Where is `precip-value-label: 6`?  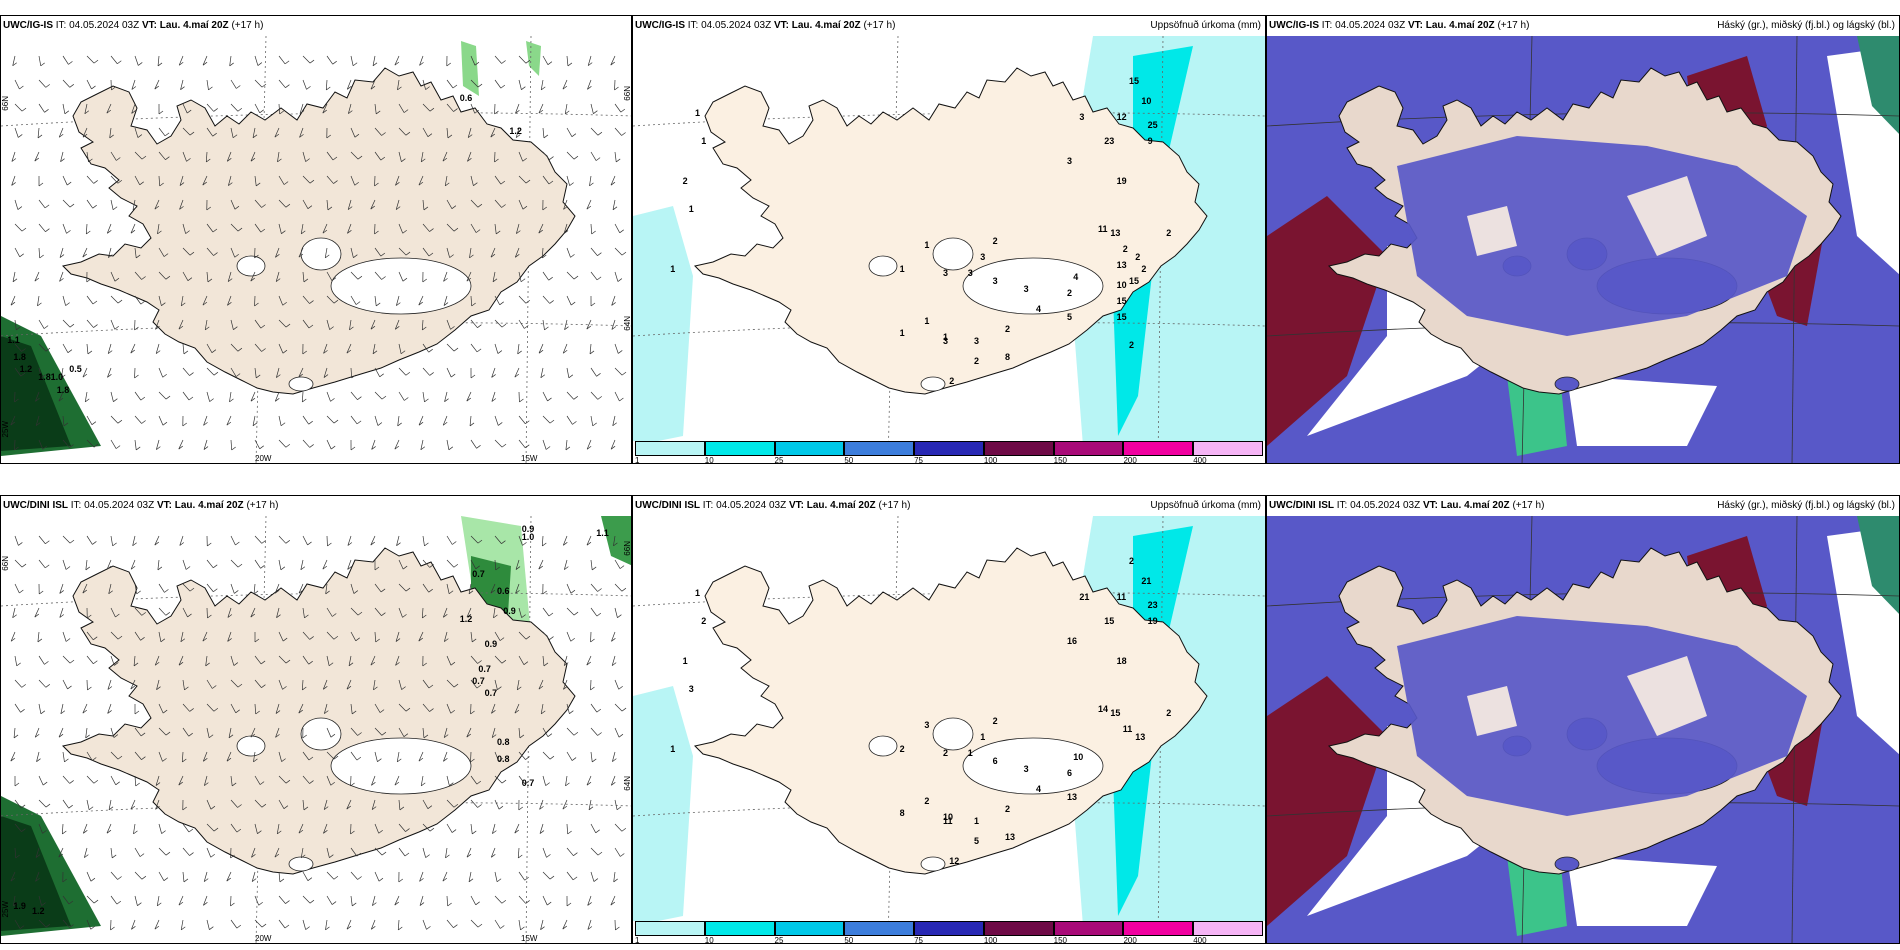 precip-value-label: 6 is located at coordinates (1070, 773).